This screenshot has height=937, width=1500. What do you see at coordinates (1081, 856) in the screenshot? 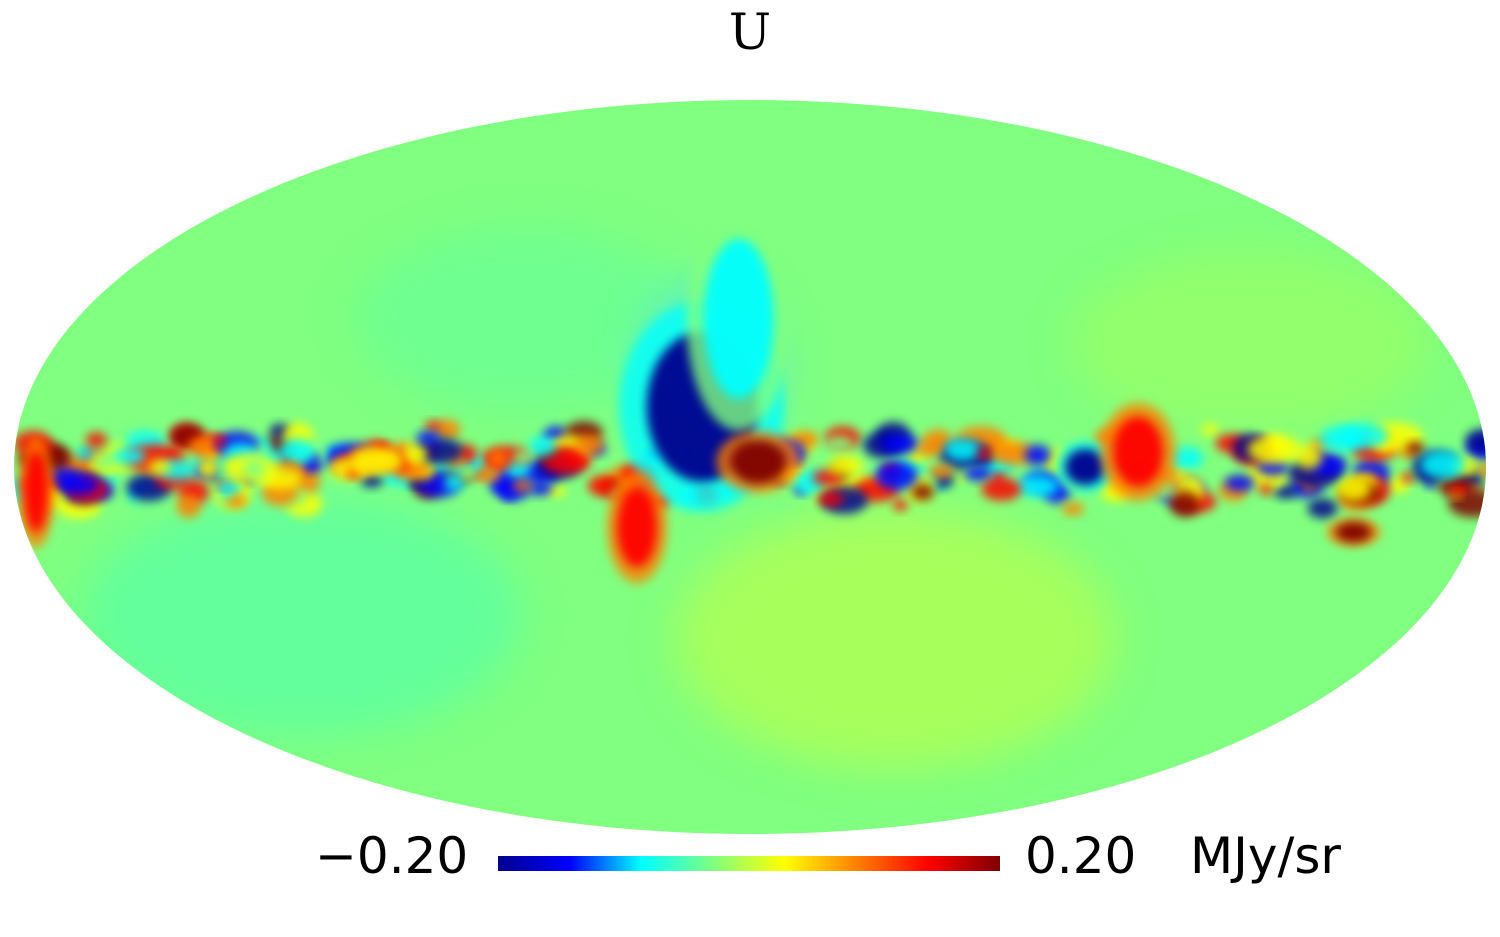
I see `colorbar-max-label: 0.20` at bounding box center [1081, 856].